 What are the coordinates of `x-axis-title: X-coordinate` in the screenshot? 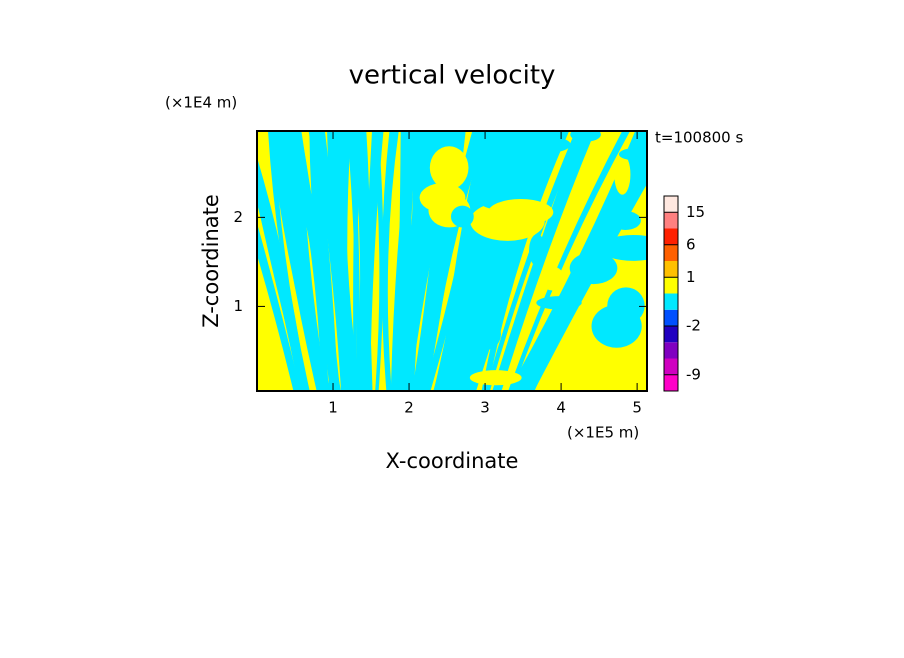 It's located at (452, 461).